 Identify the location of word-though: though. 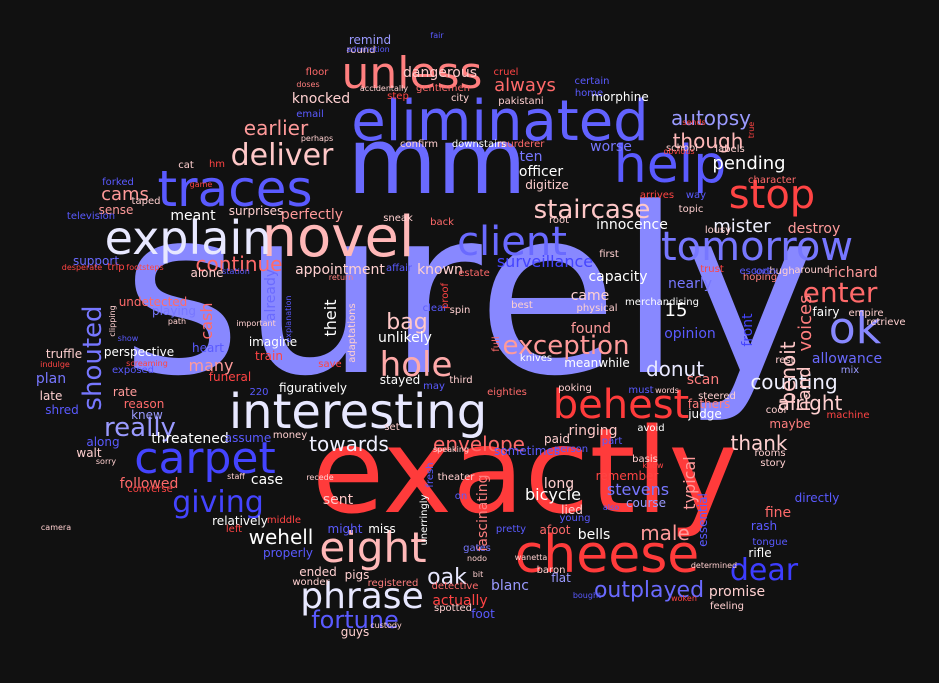
(708, 141).